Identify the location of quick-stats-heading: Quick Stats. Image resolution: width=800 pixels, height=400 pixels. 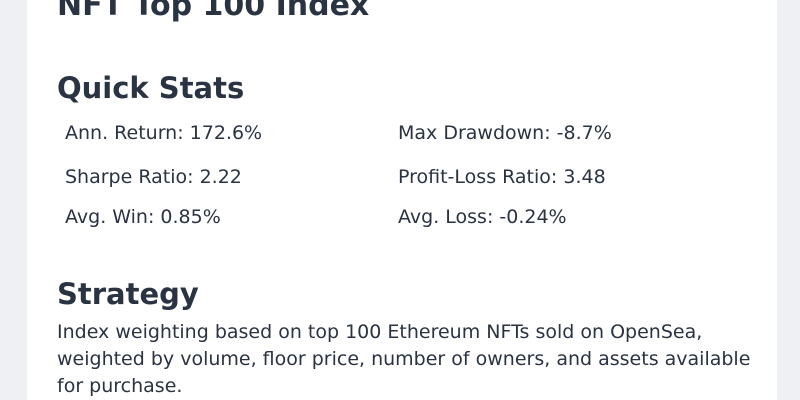
(151, 88).